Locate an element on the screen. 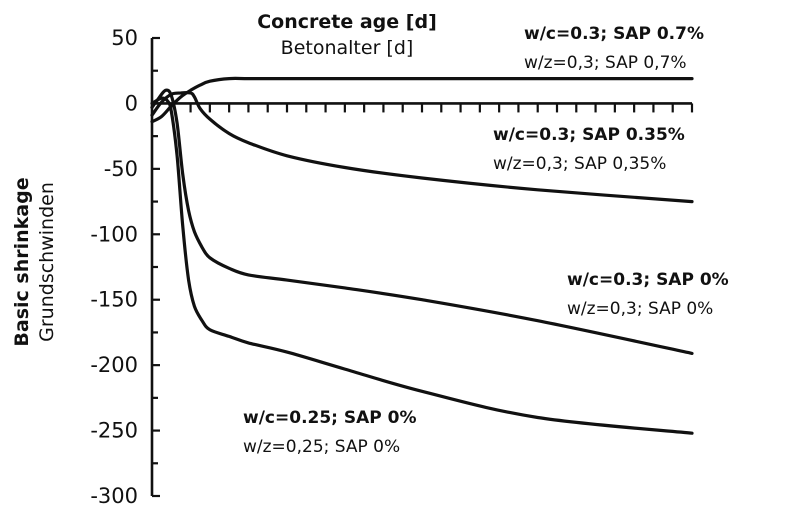 The height and width of the screenshot is (528, 800). y-tick-label: -50 is located at coordinates (121, 169).